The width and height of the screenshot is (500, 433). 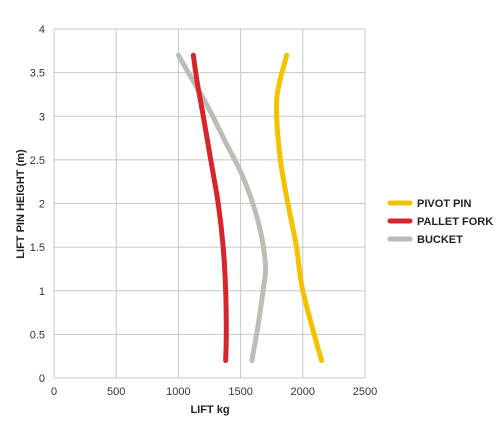 What do you see at coordinates (37, 161) in the screenshot?
I see `y-tick-label: 2.5` at bounding box center [37, 161].